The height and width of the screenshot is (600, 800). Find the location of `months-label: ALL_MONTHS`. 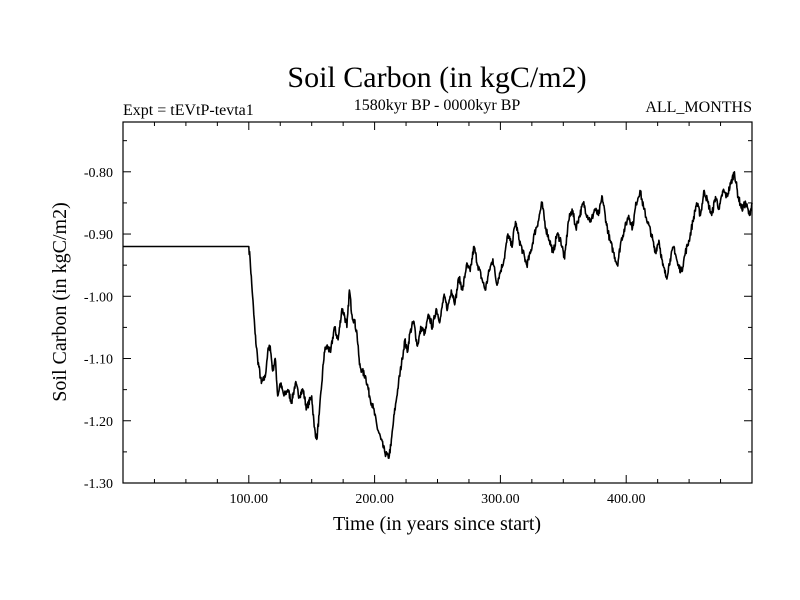

months-label: ALL_MONTHS is located at coordinates (698, 107).